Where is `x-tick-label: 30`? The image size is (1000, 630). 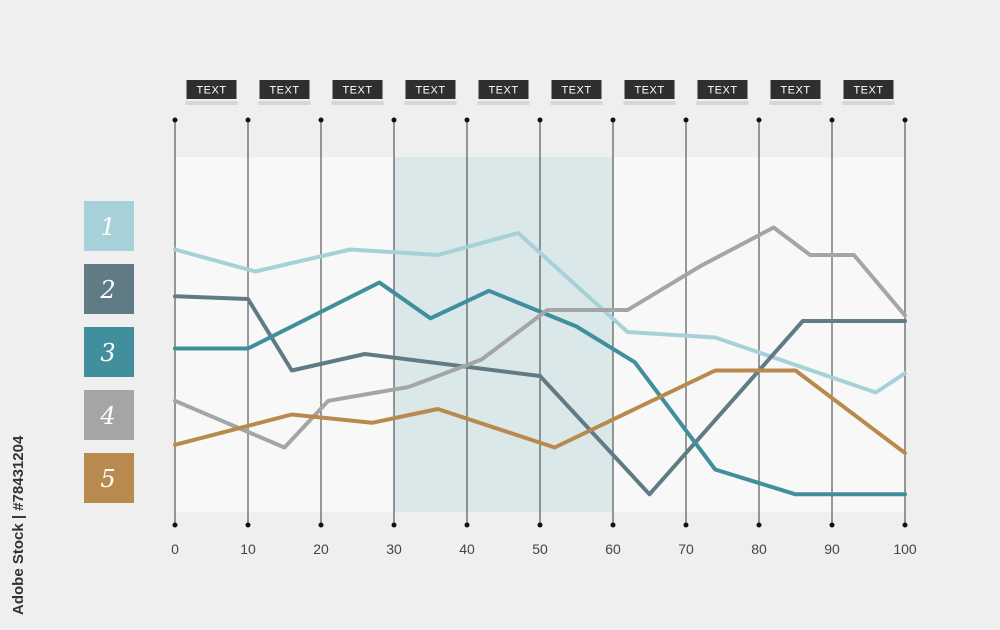 x-tick-label: 30 is located at coordinates (394, 549).